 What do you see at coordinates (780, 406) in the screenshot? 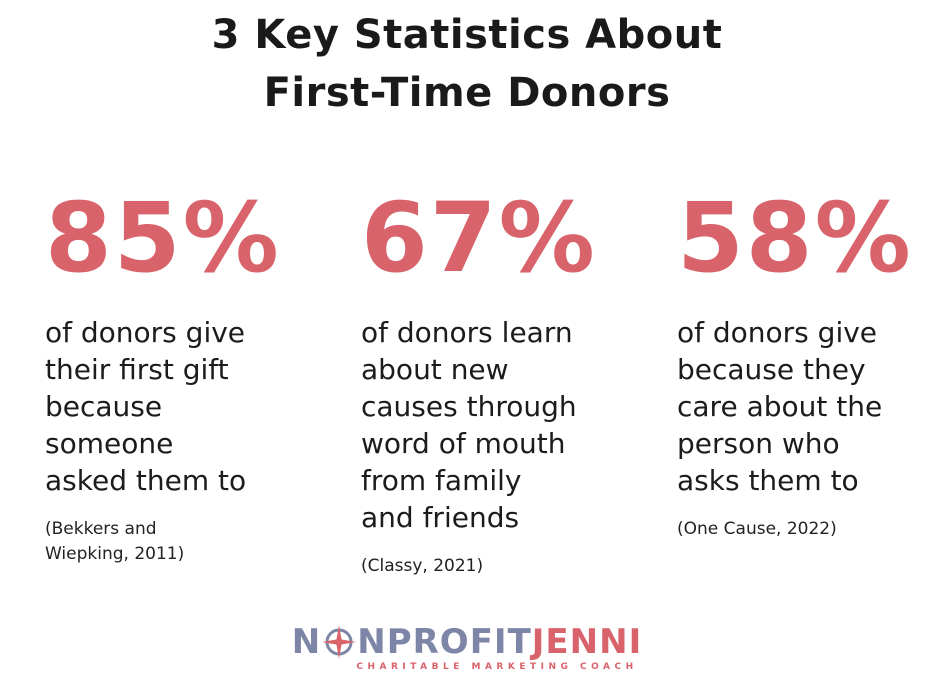
I see `description-line: care about the` at bounding box center [780, 406].